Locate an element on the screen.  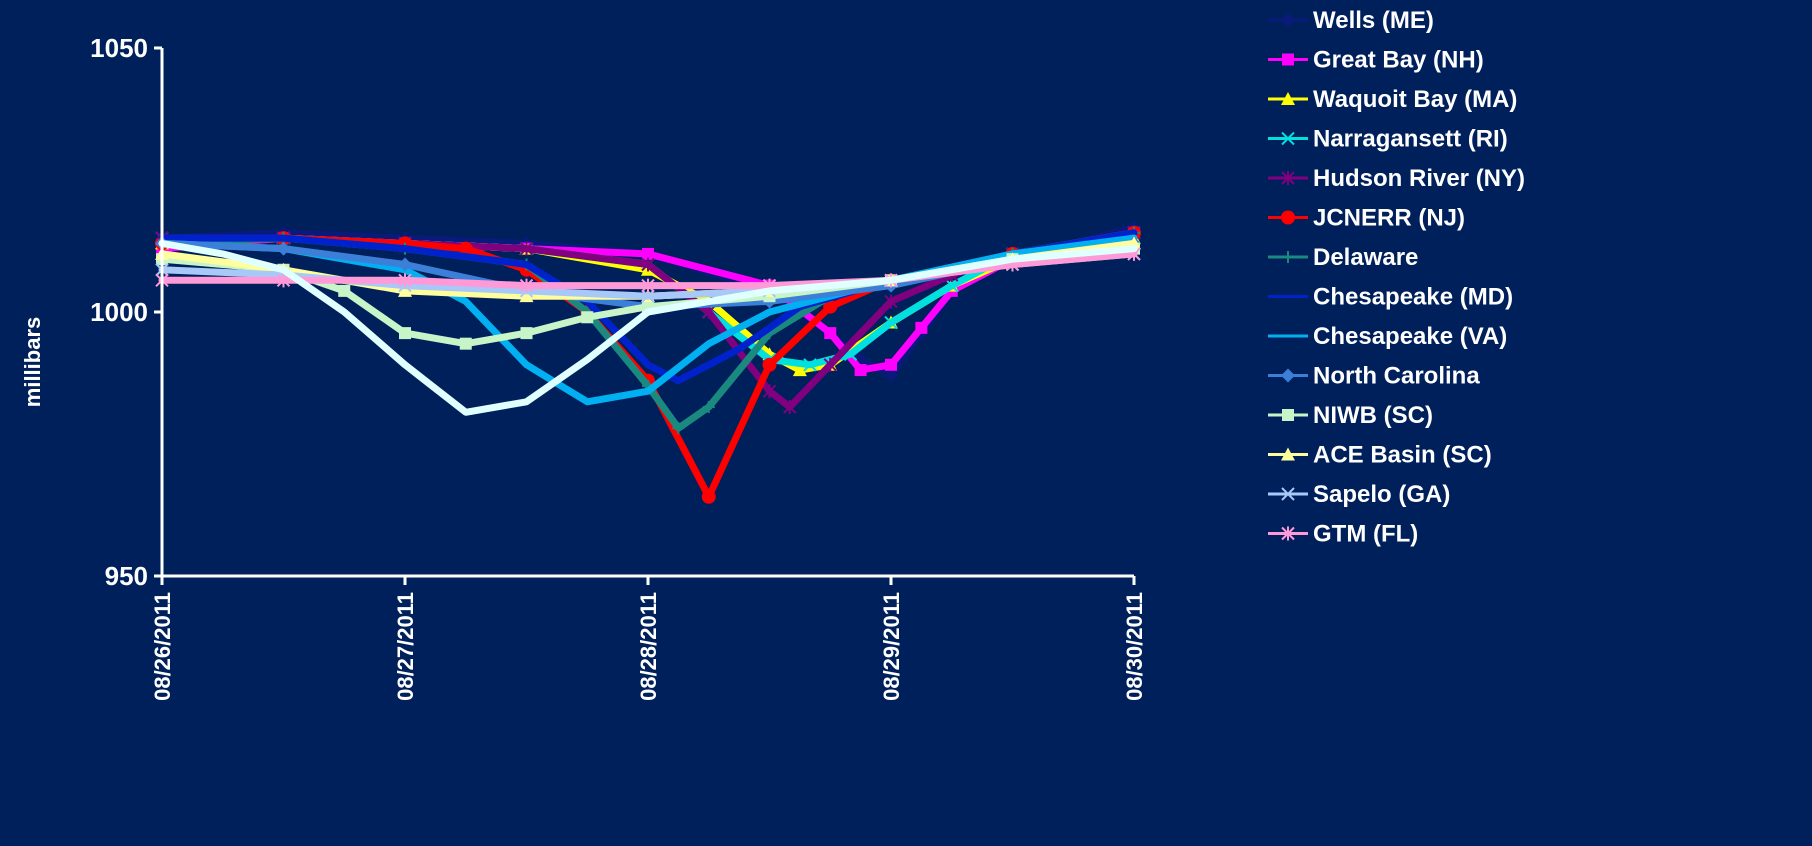
legend-label: Chesapeake (MD) is located at coordinates (1413, 297).